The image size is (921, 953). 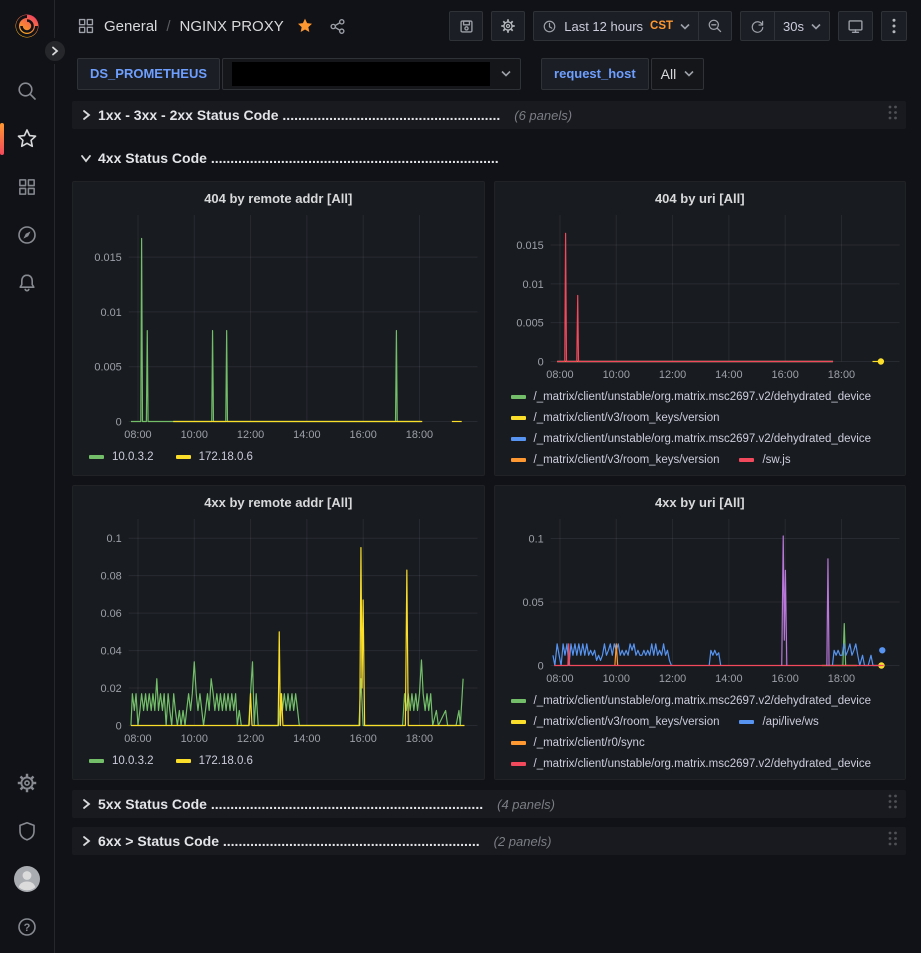 I want to click on time-range-picker: Last 12 hours CST, so click(x=616, y=26).